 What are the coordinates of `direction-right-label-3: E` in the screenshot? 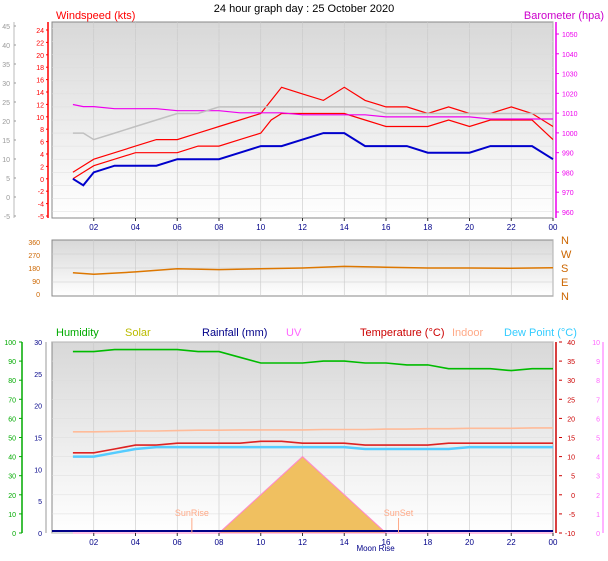 It's located at (564, 283).